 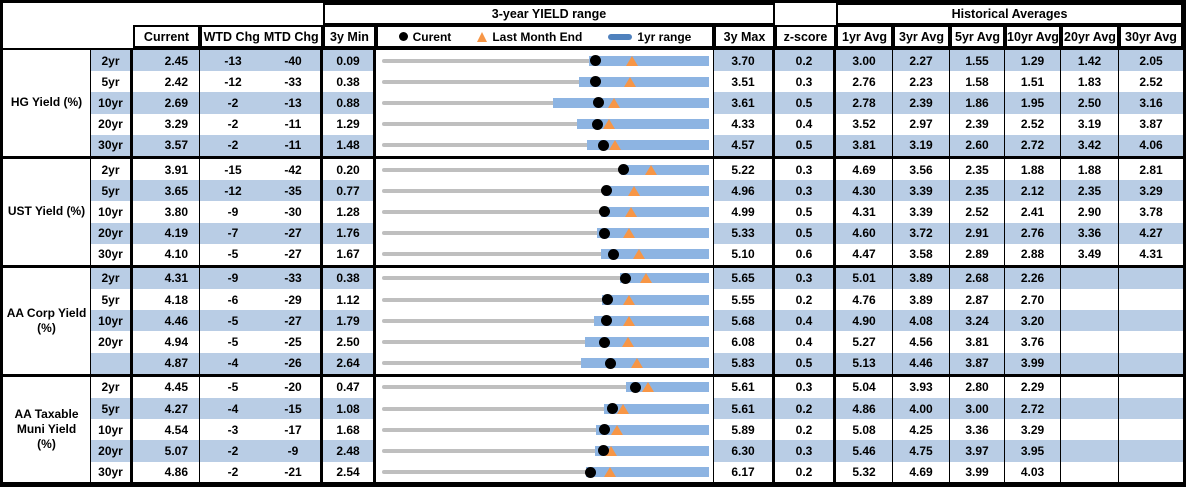 I want to click on table-row: 20yr 4.94 -5 -25 2.50 6.08 0.4 5.27 4.56 3.81 3.76, so click(x=637, y=342).